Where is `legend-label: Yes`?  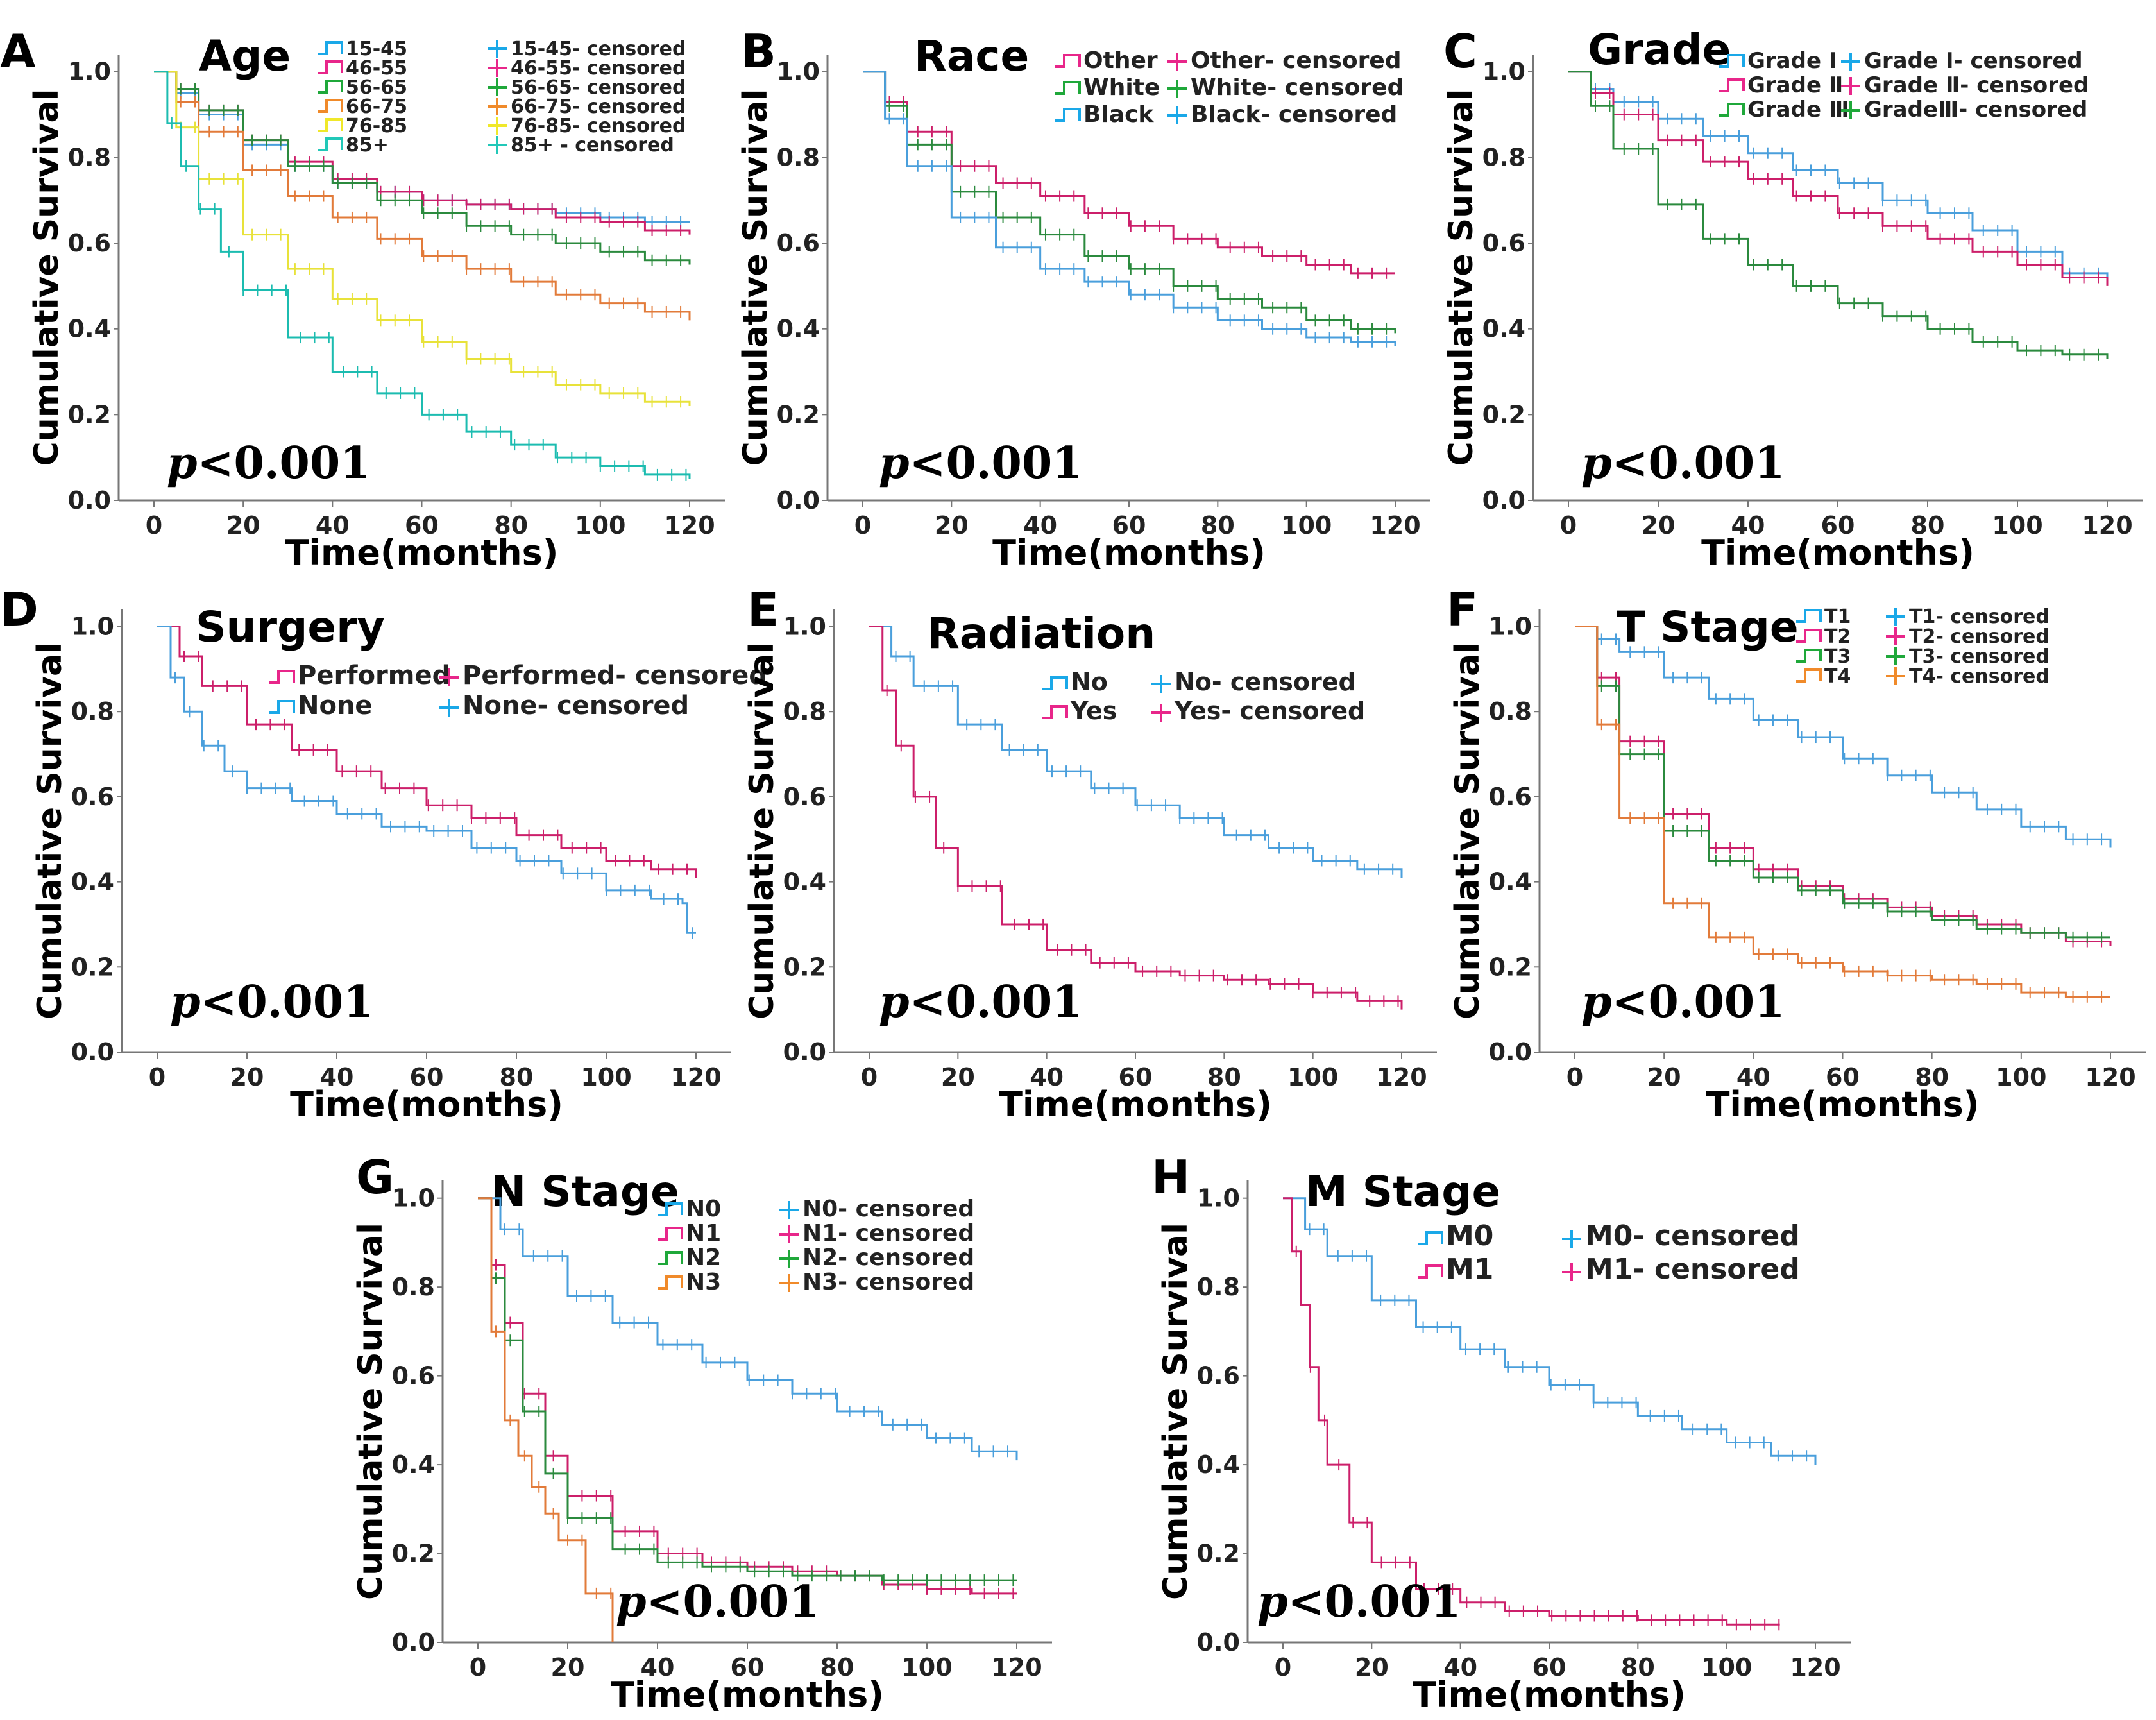
legend-label: Yes is located at coordinates (1094, 711).